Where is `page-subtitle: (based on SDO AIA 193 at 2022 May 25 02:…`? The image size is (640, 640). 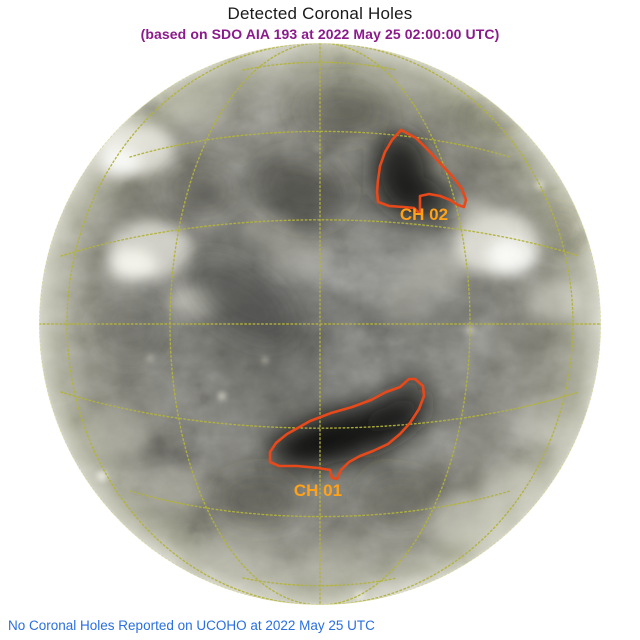
page-subtitle: (based on SDO AIA 193 at 2022 May 25 02:… is located at coordinates (320, 34).